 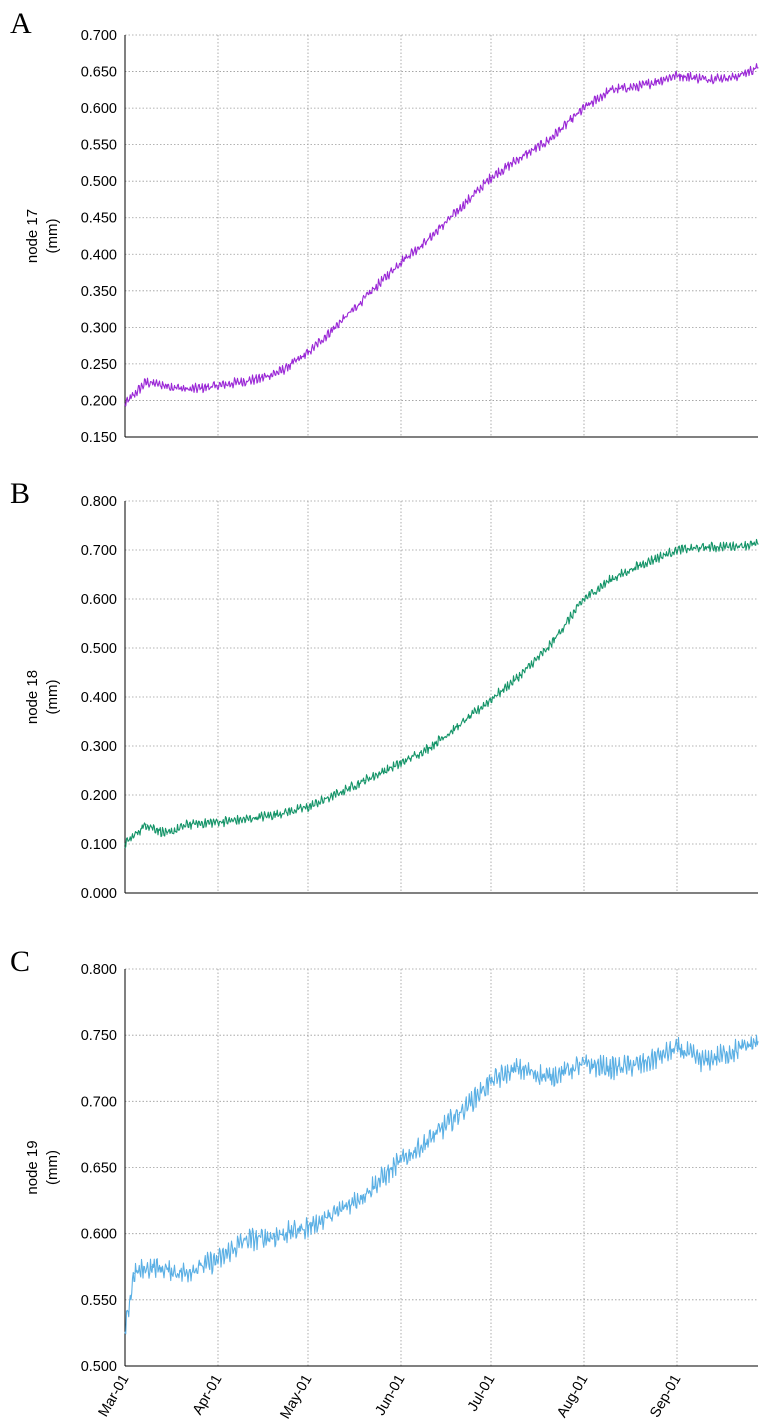 I want to click on y-tick-label: 0.250, so click(x=99, y=365).